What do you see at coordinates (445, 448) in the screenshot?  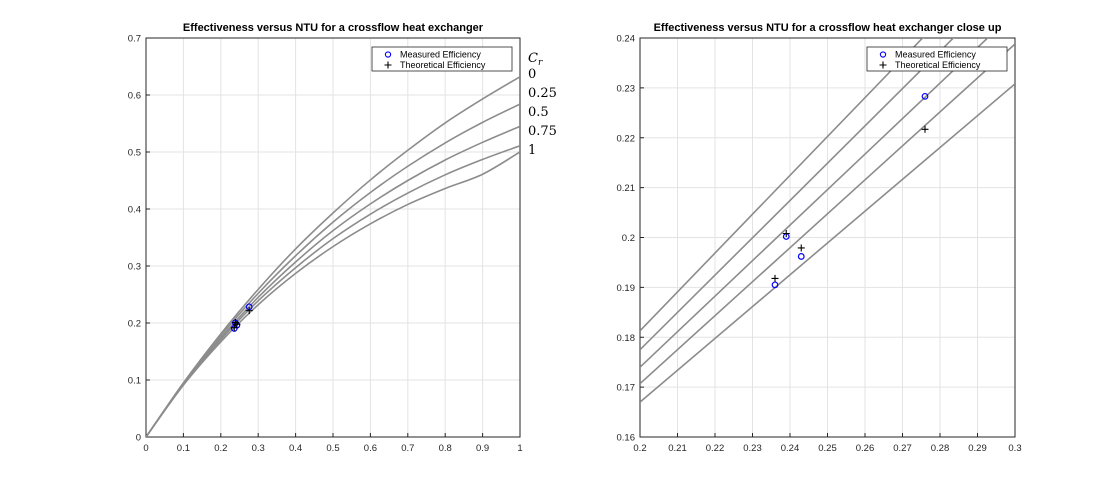 I see `x-tick-label: 0.8` at bounding box center [445, 448].